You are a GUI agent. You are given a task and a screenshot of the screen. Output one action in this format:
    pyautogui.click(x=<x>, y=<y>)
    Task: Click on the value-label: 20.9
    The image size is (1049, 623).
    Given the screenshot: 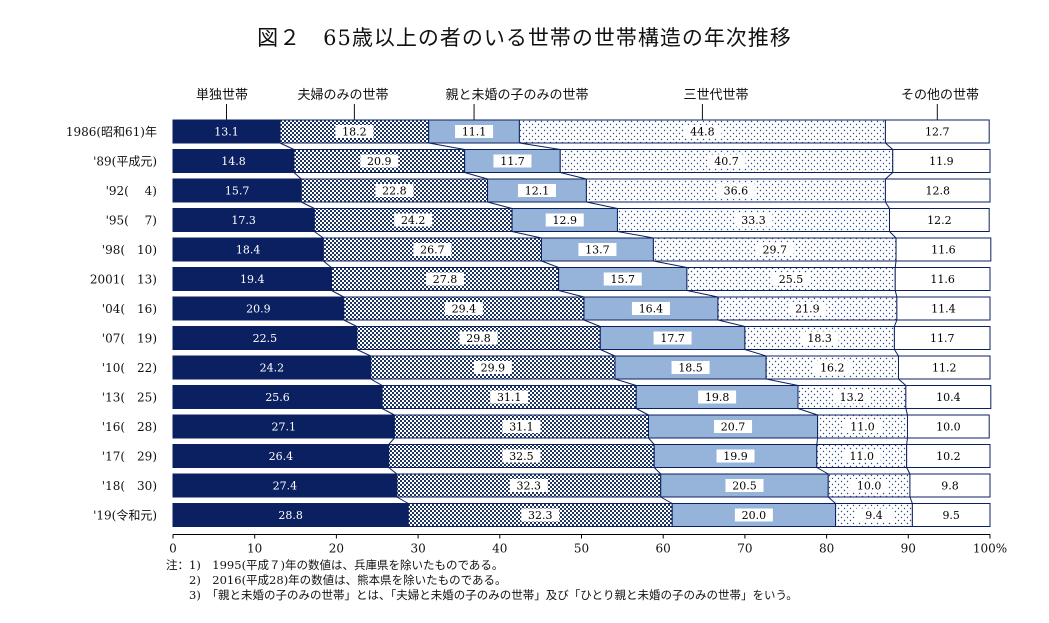 What is the action you would take?
    pyautogui.click(x=379, y=161)
    